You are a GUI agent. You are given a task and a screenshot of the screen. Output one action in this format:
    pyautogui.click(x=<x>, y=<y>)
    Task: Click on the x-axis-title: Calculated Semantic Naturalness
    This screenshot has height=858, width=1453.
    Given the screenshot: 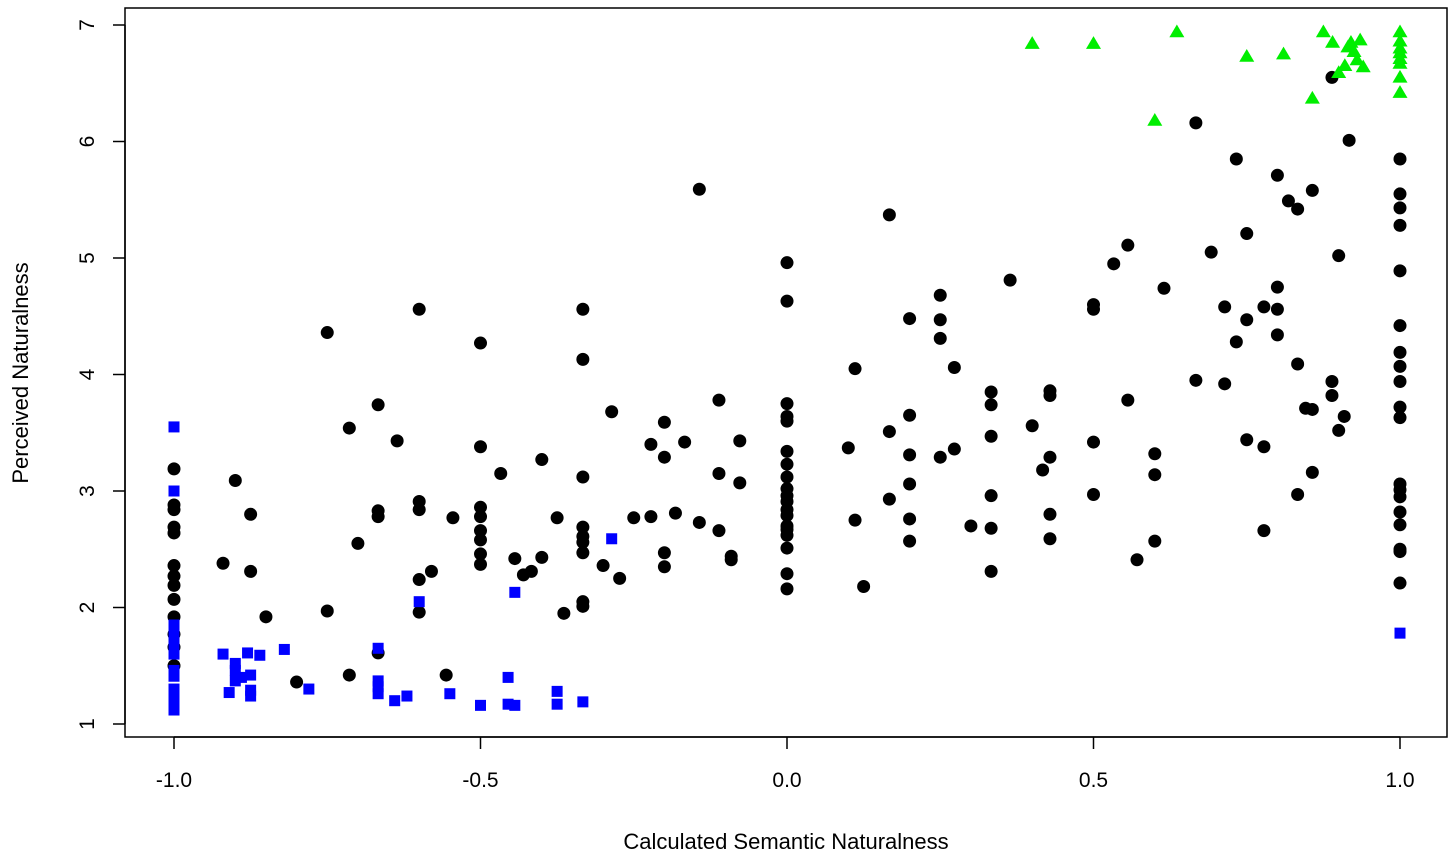 What is the action you would take?
    pyautogui.click(x=785, y=841)
    